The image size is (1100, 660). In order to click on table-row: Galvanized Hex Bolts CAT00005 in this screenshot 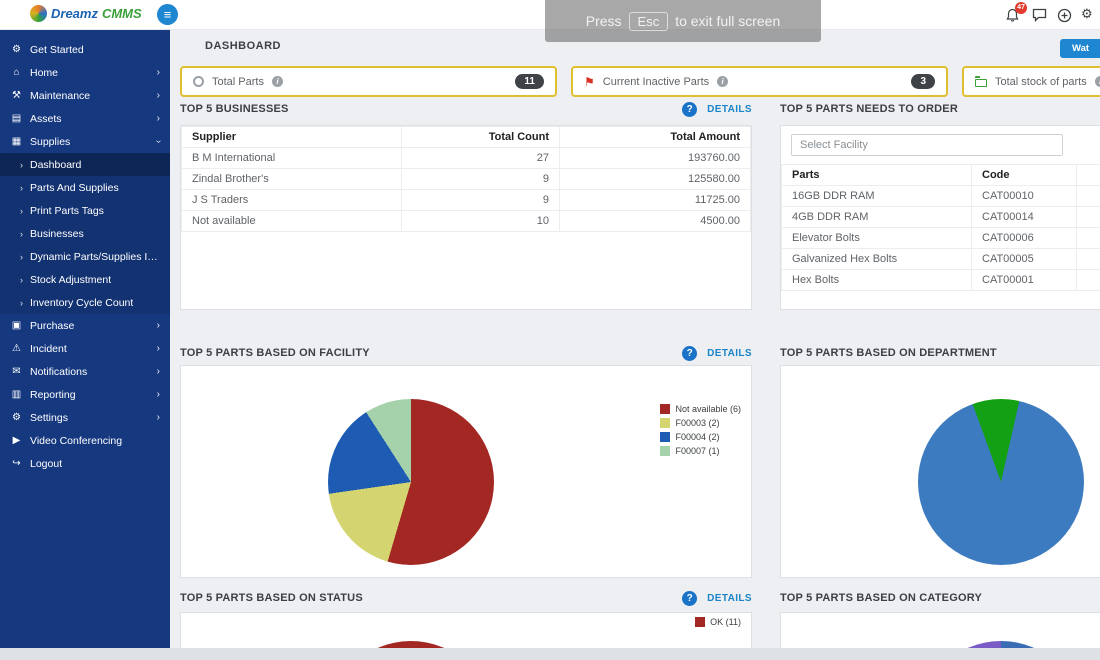, I will do `click(940, 259)`.